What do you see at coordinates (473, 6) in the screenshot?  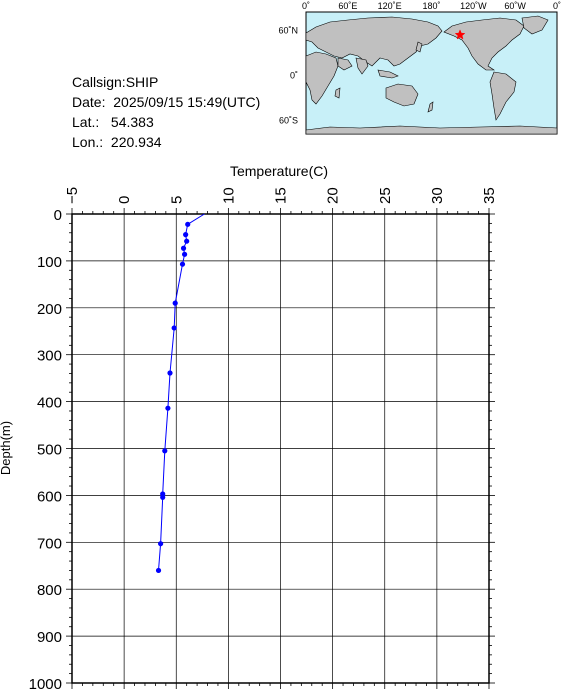 I see `map-lon-label: 120˚W` at bounding box center [473, 6].